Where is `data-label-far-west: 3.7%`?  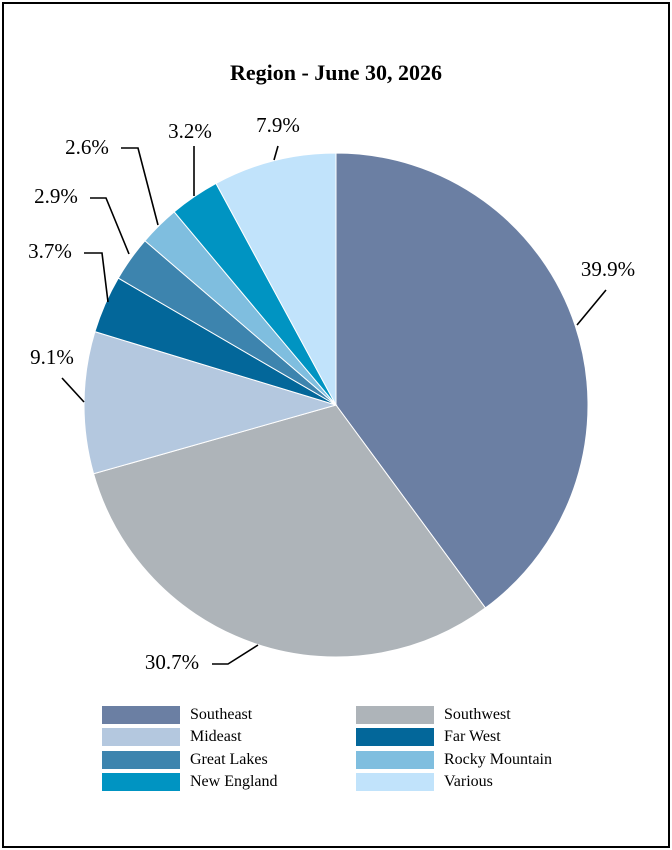 data-label-far-west: 3.7% is located at coordinates (50, 251).